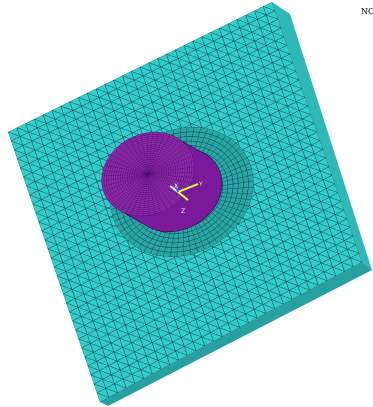  Describe the element at coordinates (183, 211) in the screenshot. I see `triad-z-label: Z` at that location.